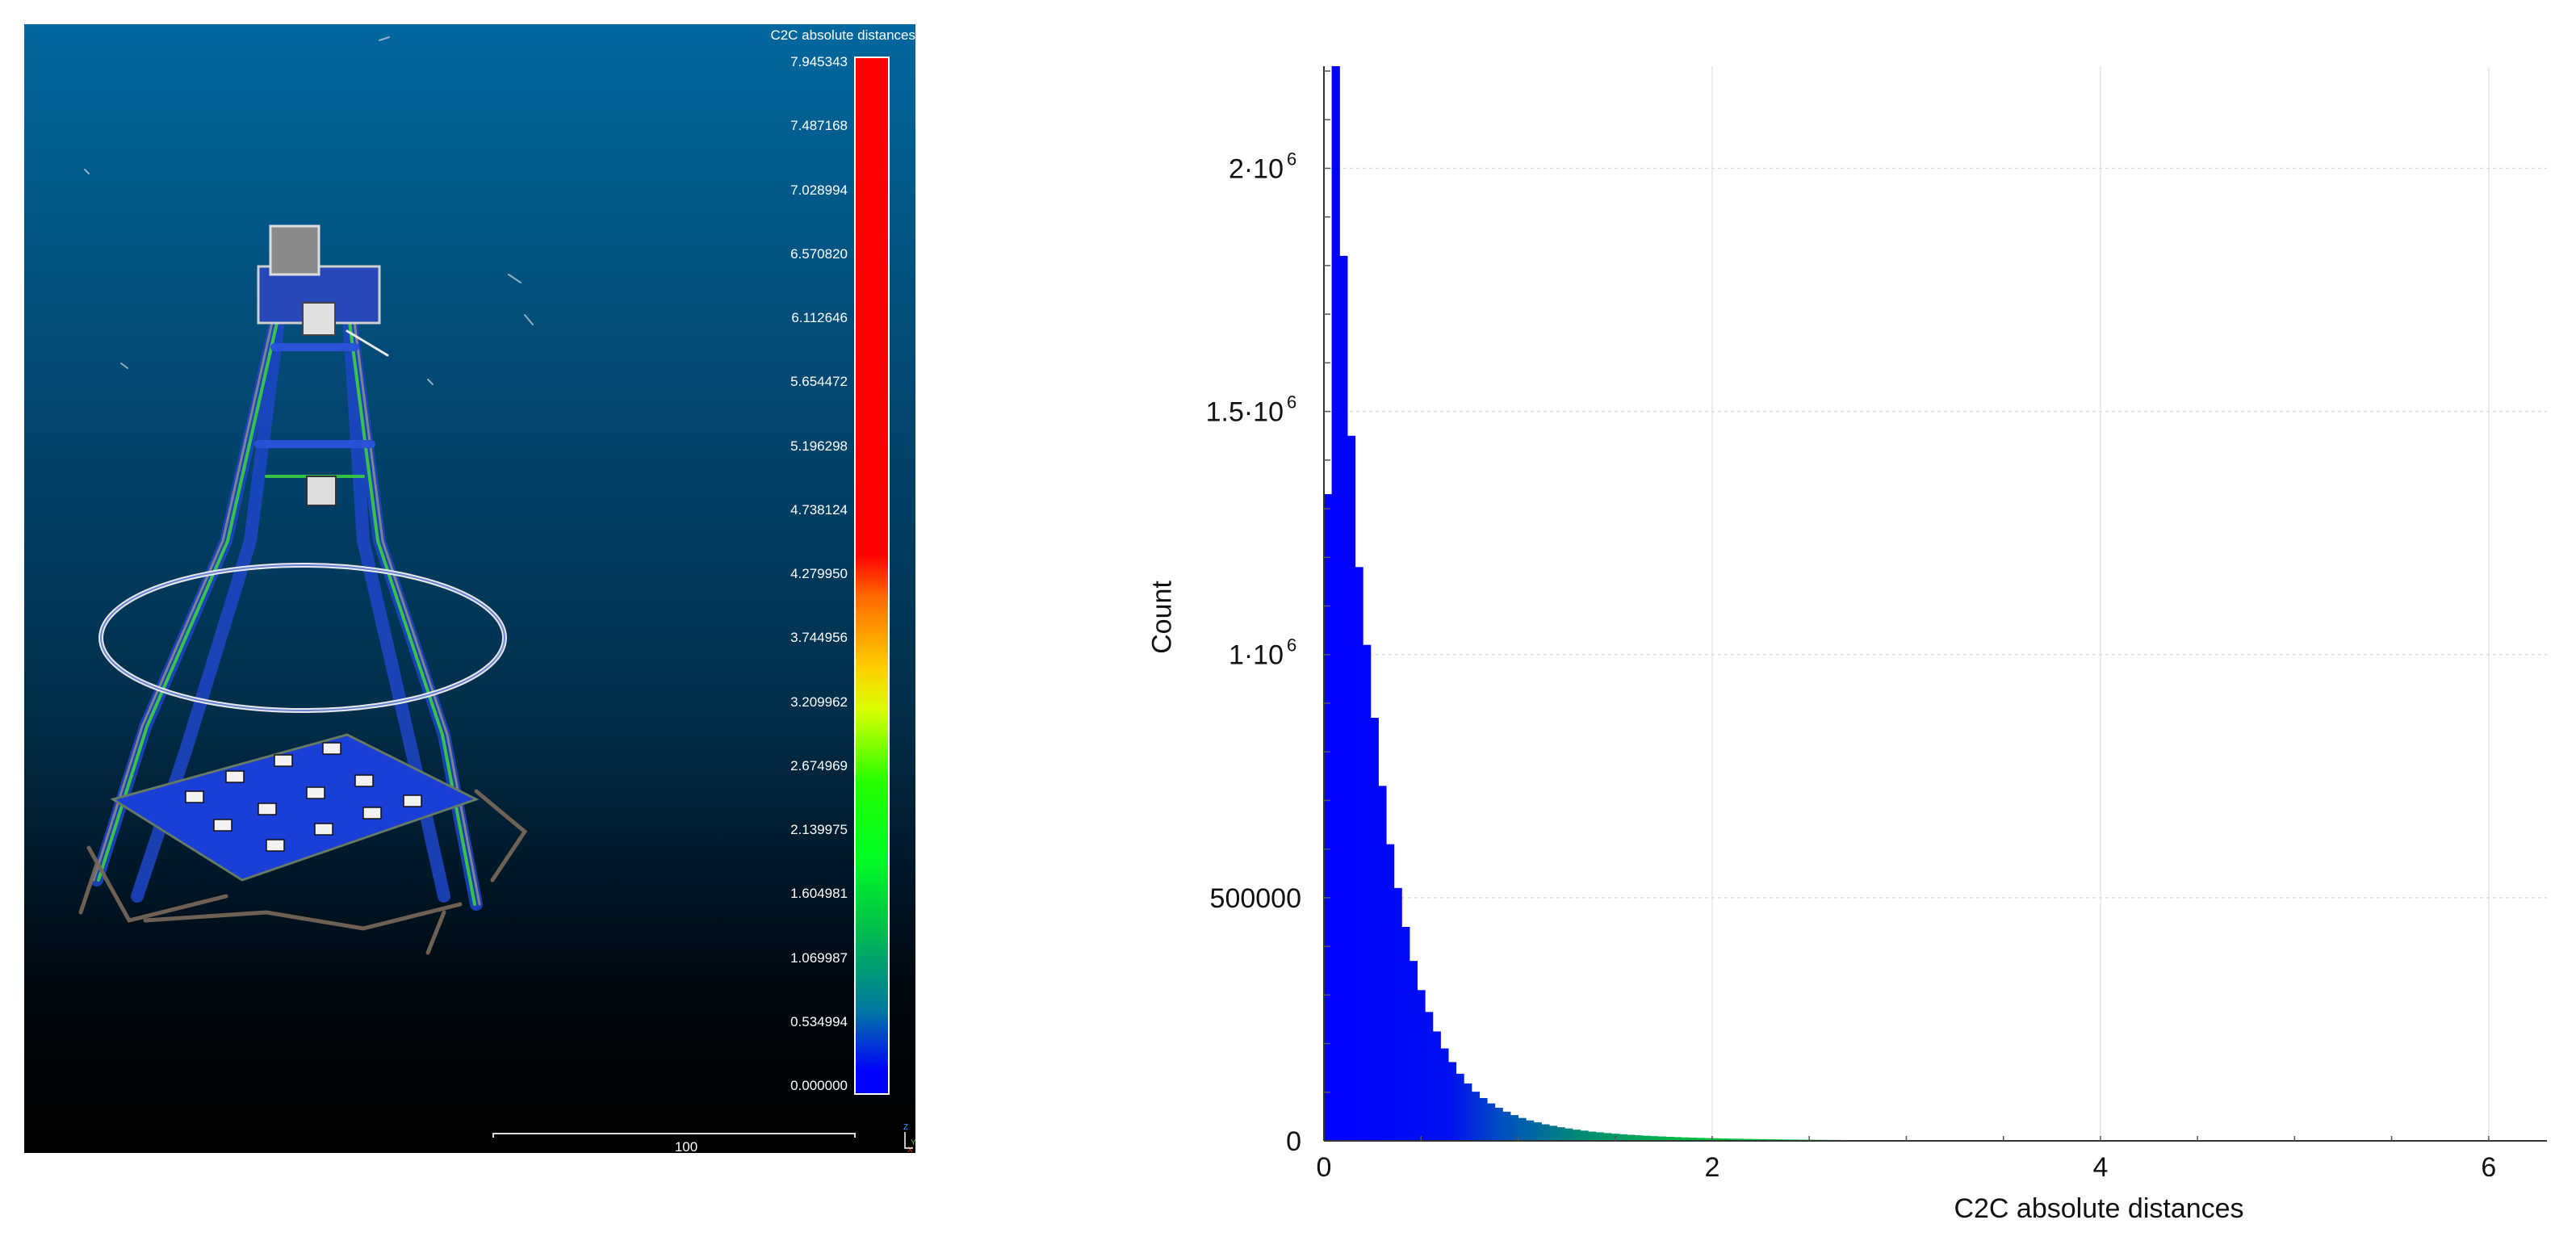 Image resolution: width=2576 pixels, height=1245 pixels. Describe the element at coordinates (872, 576) in the screenshot. I see `color-scale-bar` at that location.